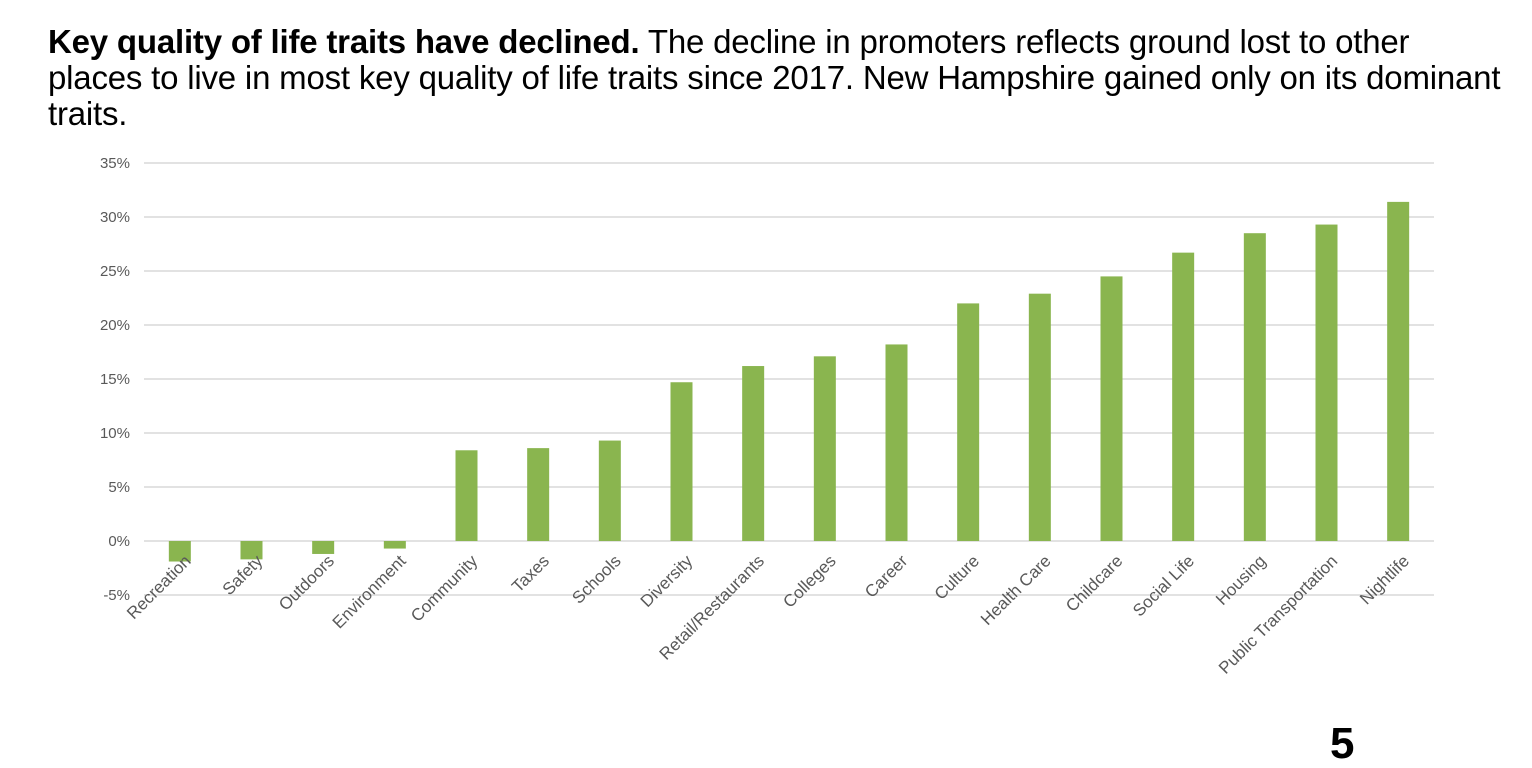 Image resolution: width=1532 pixels, height=768 pixels. I want to click on x-tick-label: Diversity, so click(667, 581).